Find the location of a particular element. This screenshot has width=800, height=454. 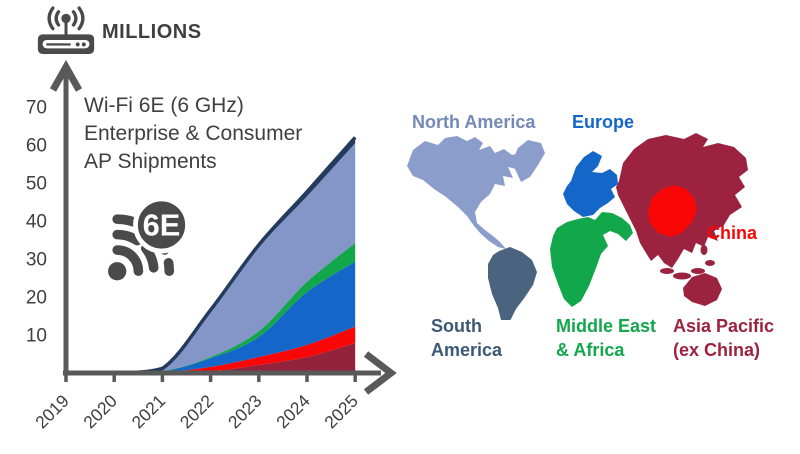

map-label-middle-east-africa: Middle East & Africa is located at coordinates (606, 338).